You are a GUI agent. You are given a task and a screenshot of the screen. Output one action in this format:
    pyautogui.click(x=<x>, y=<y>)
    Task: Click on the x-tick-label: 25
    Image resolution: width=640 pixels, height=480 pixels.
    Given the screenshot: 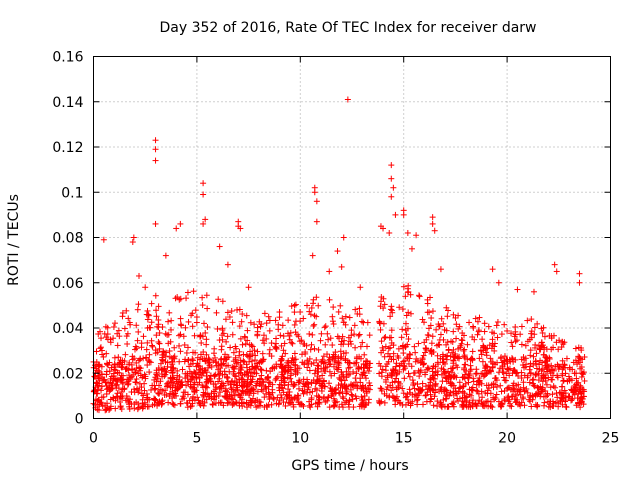 What is the action you would take?
    pyautogui.click(x=611, y=439)
    